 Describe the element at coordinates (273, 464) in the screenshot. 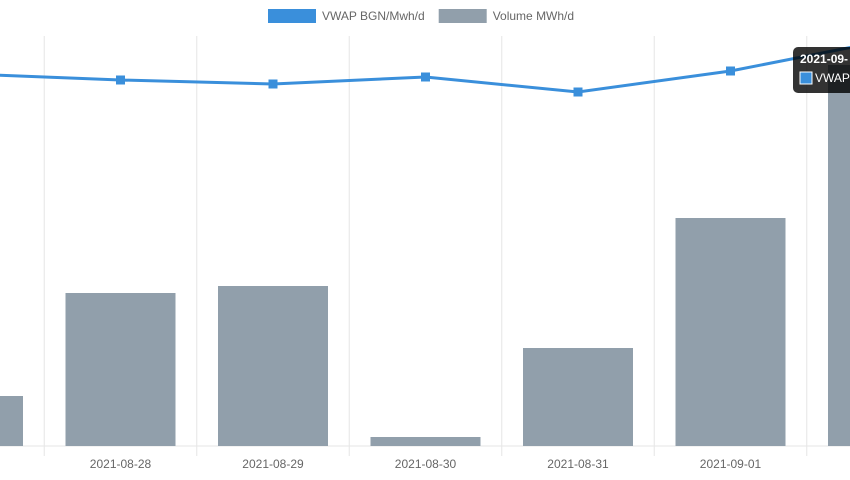

I see `x-tick-label: 2021-08-29` at that location.